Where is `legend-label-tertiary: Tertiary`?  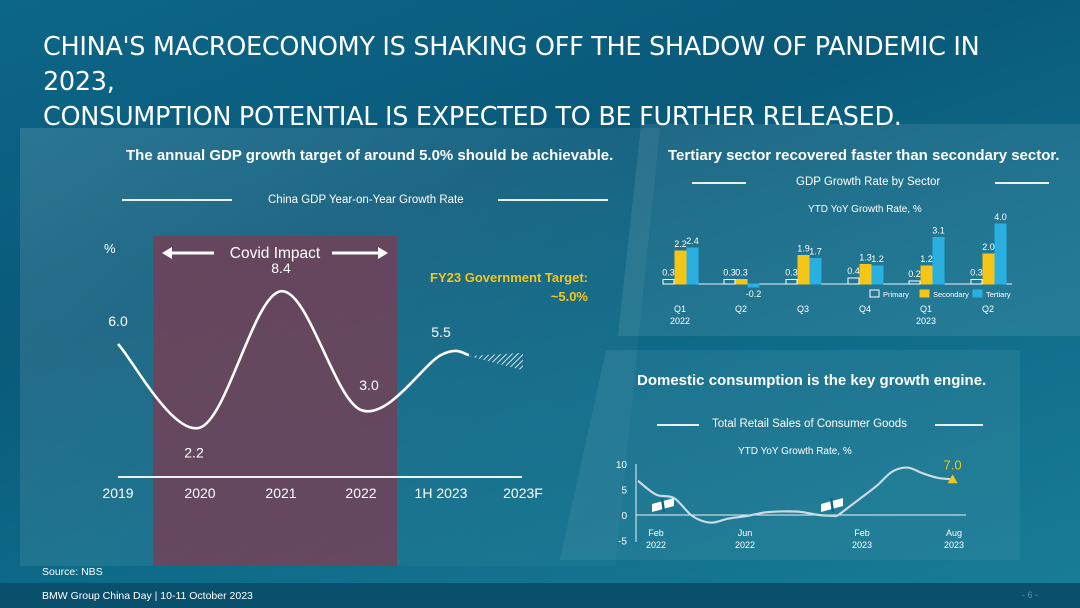
legend-label-tertiary: Tertiary is located at coordinates (998, 294).